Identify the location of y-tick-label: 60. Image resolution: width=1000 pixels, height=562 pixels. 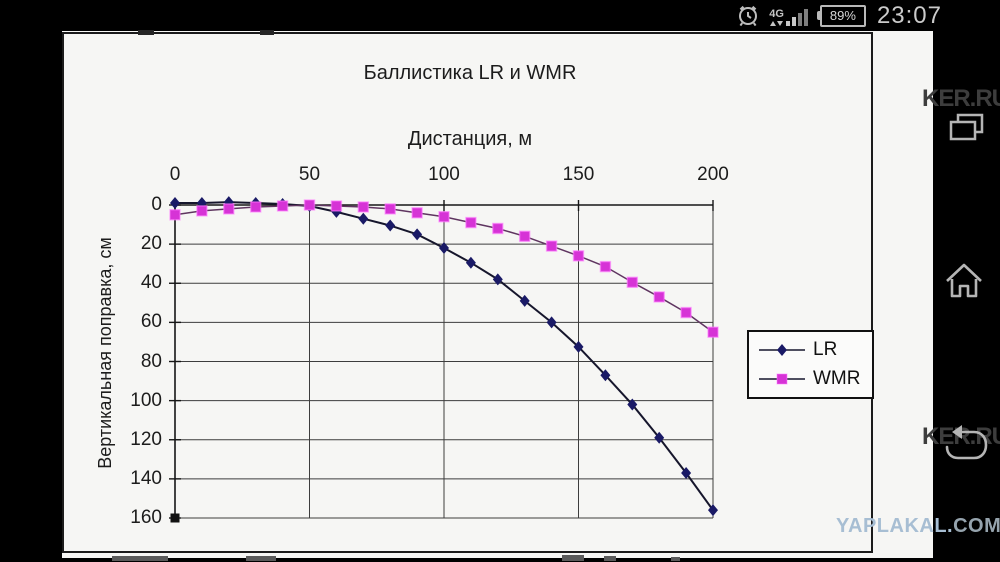
(151, 322).